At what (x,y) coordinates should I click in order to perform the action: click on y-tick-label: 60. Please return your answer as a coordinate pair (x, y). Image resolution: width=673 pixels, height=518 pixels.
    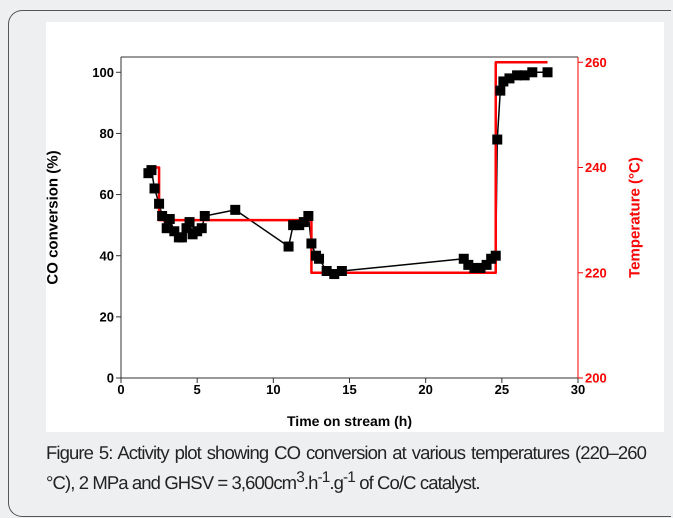
    Looking at the image, I should click on (107, 194).